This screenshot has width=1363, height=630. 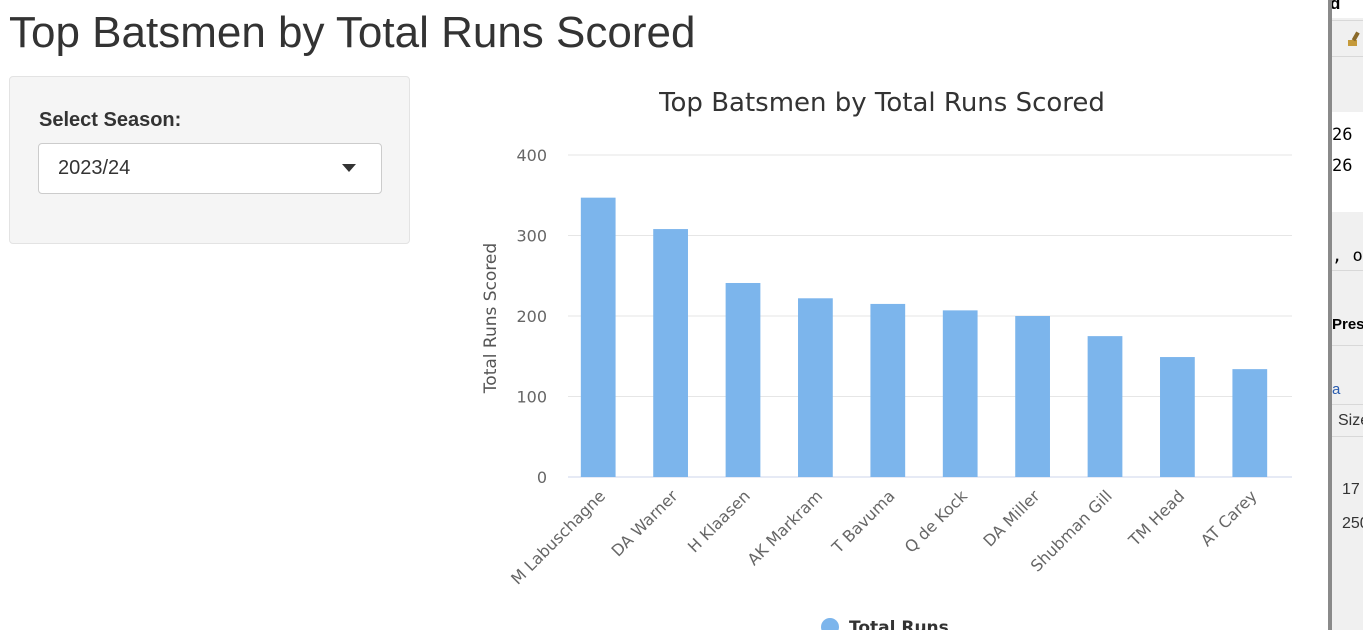 I want to click on rp-item-1: d, so click(x=1335, y=6).